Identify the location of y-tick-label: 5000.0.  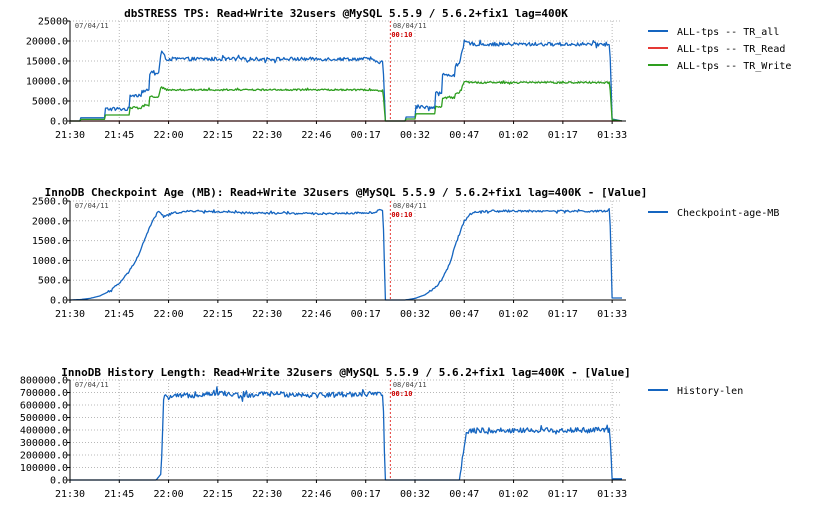
(50, 102).